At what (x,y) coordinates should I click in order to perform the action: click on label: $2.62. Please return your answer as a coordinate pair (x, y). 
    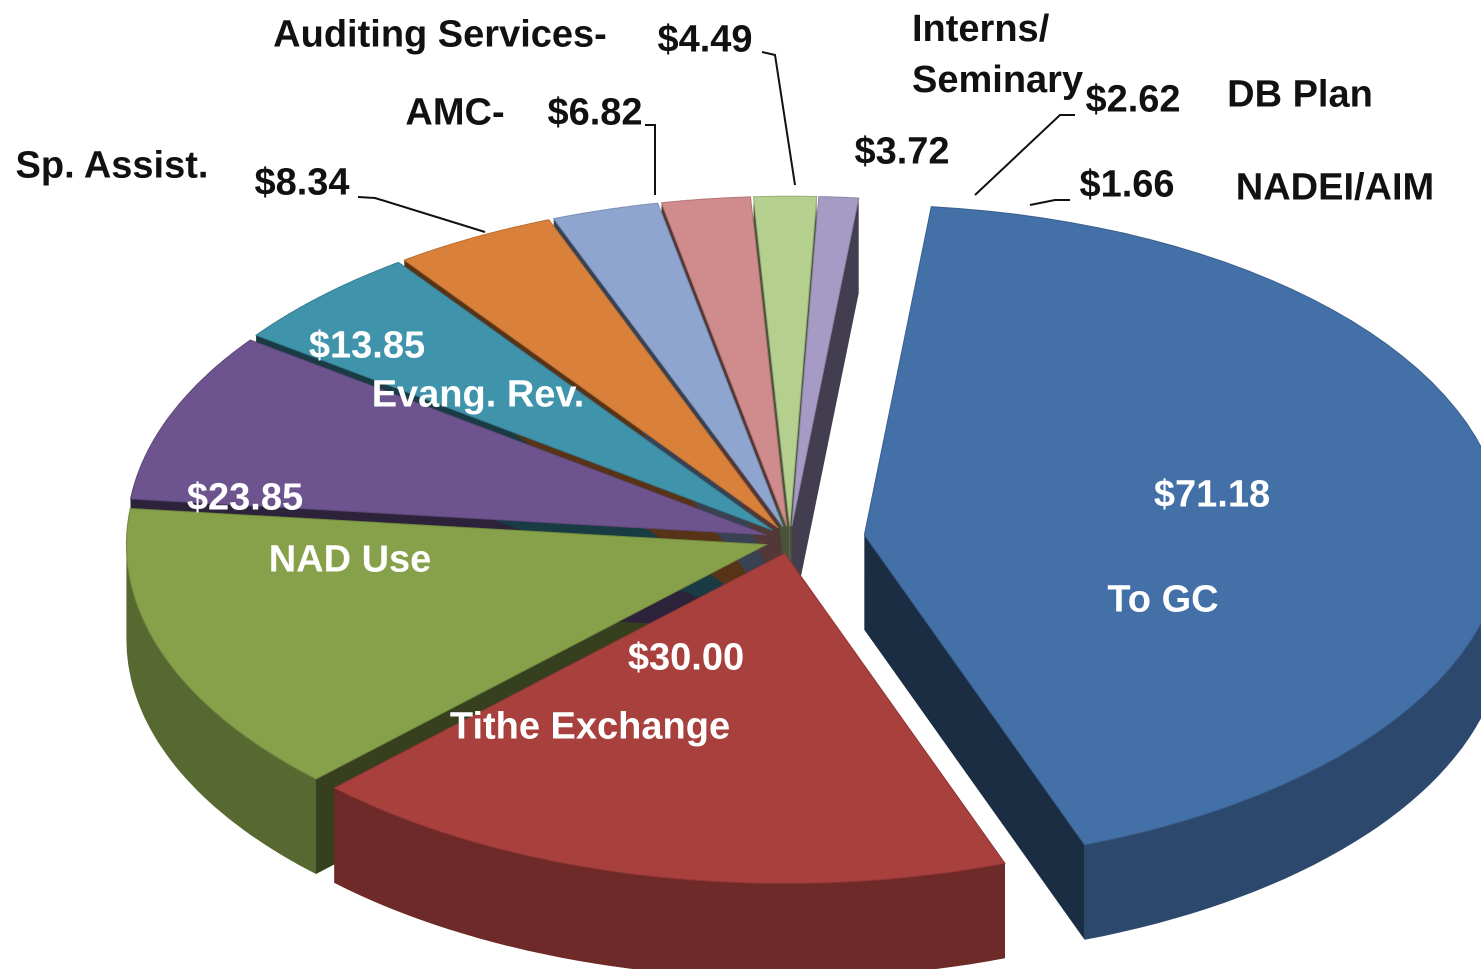
    Looking at the image, I should click on (1133, 99).